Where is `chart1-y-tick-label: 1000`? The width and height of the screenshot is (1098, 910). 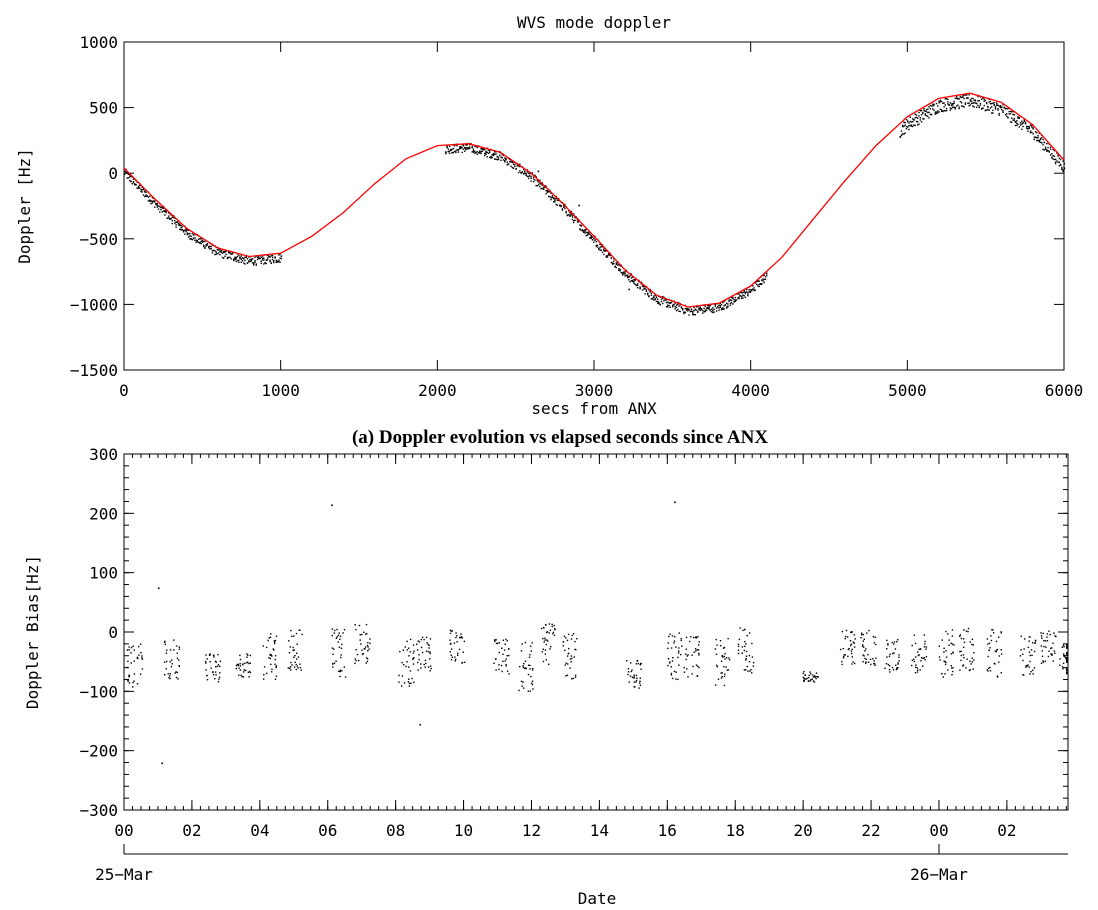 chart1-y-tick-label: 1000 is located at coordinates (98, 42).